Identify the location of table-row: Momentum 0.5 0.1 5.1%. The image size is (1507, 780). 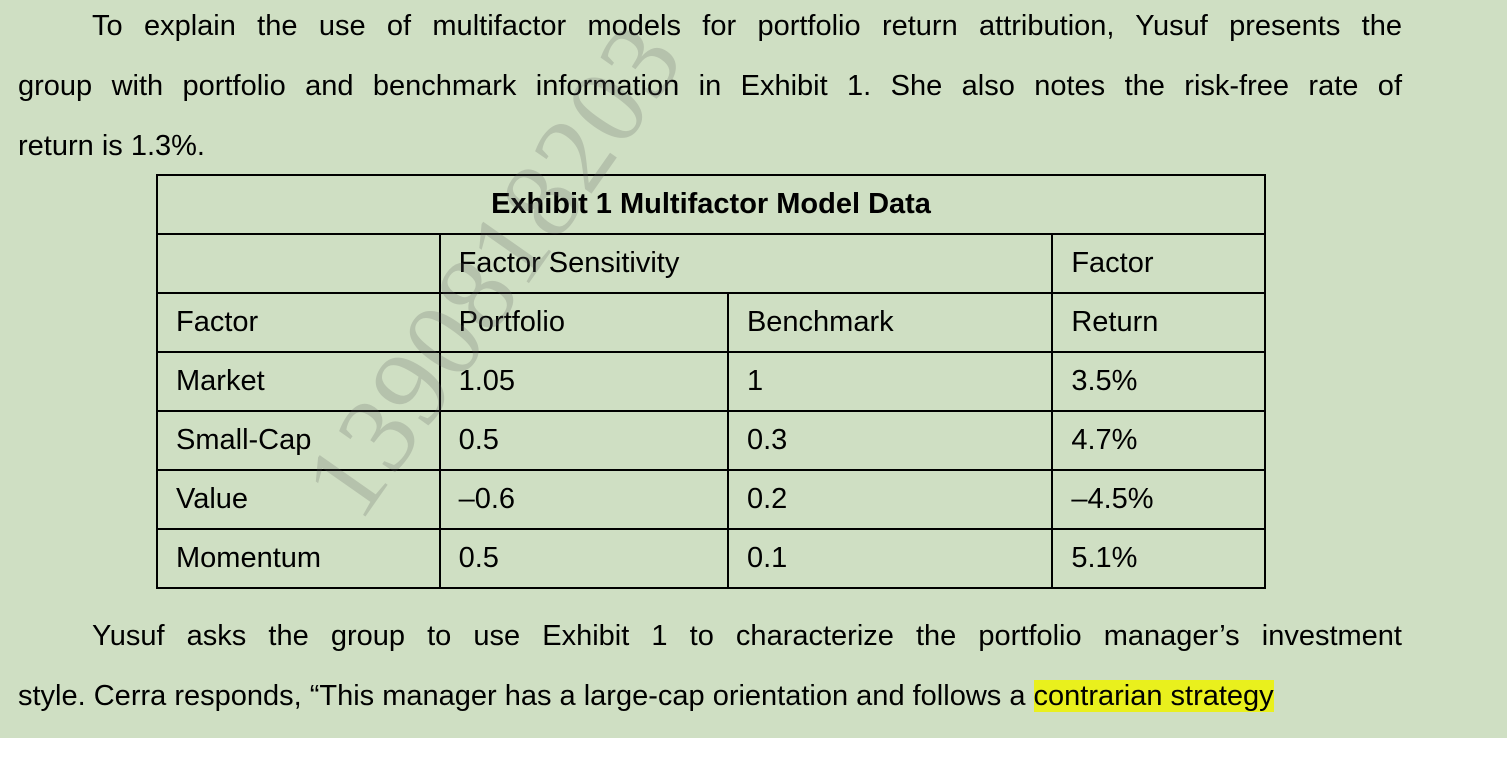
(711, 558).